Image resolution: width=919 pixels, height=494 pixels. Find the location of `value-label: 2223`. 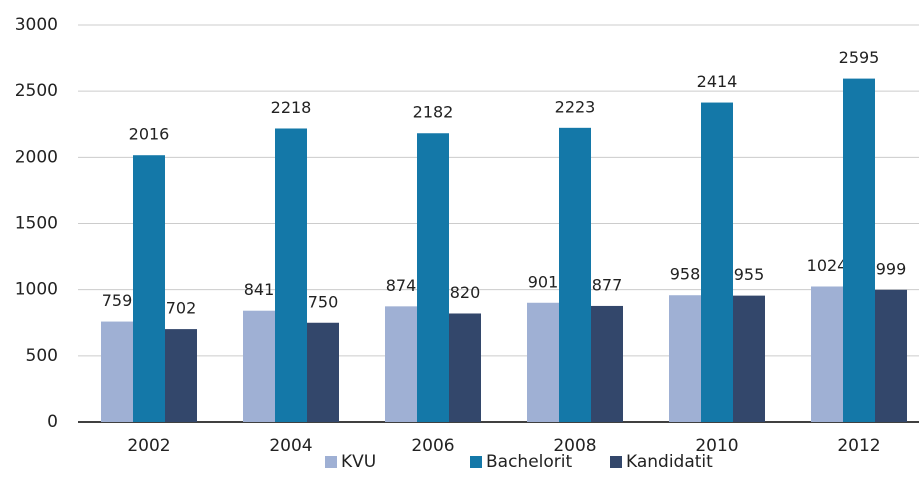

value-label: 2223 is located at coordinates (575, 106).